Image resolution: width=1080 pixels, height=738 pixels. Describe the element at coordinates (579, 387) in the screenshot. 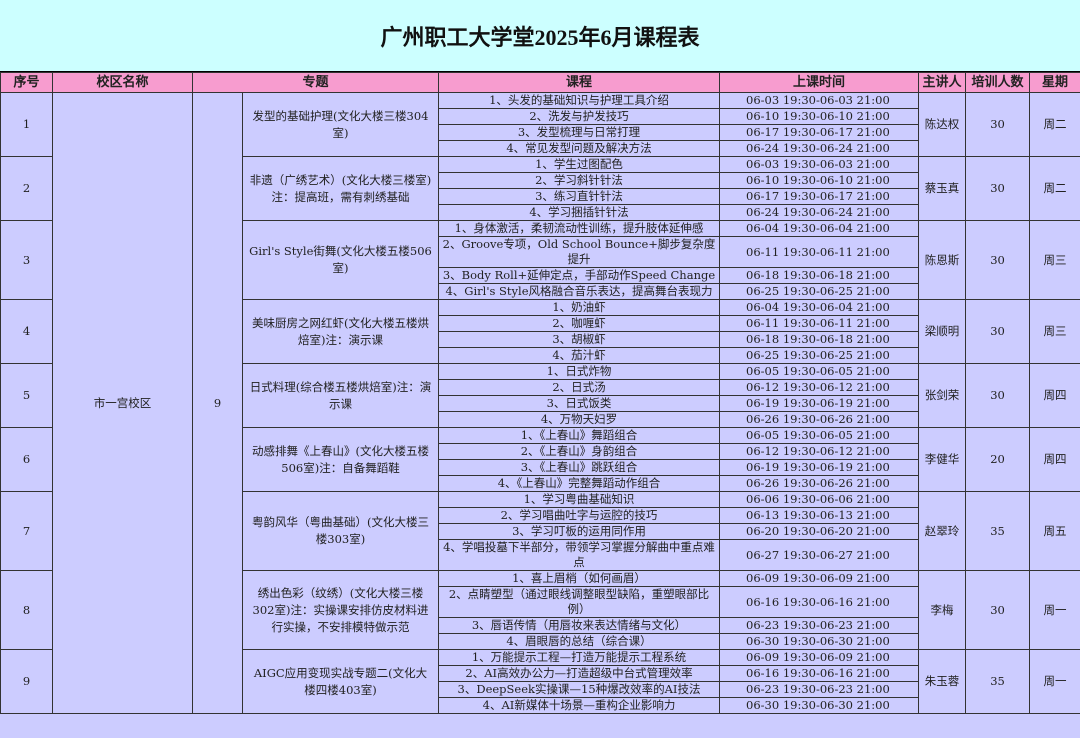

I see `session-title: 2、日式汤` at that location.